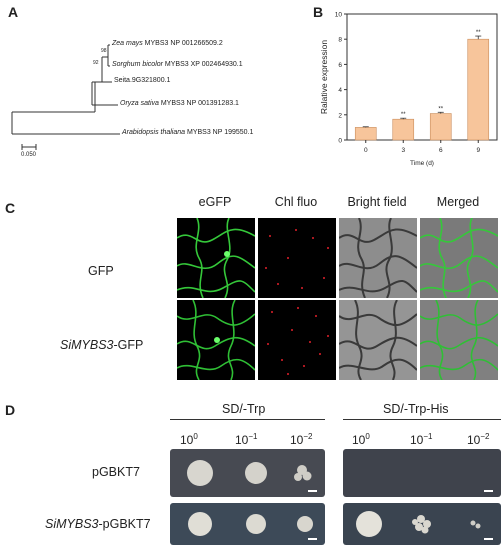 The width and height of the screenshot is (504, 550). What do you see at coordinates (478, 439) in the screenshot?
I see `dilution-label-6: 10−2` at bounding box center [478, 439].